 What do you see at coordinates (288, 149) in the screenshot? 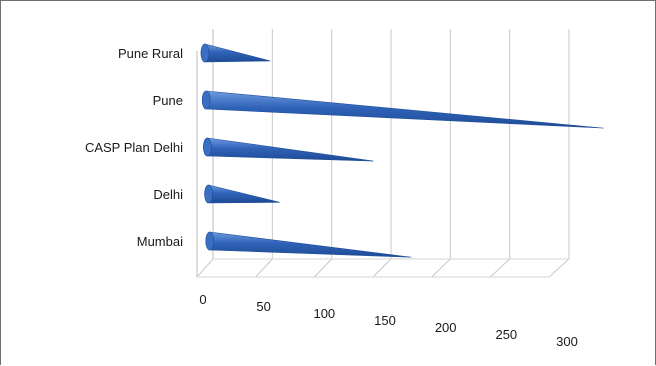
I see `cone-bar-casp-plan-delhi` at bounding box center [288, 149].